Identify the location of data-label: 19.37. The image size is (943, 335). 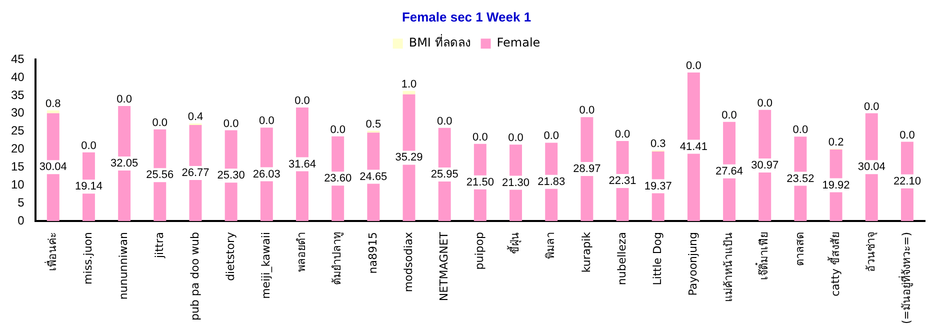
(658, 186).